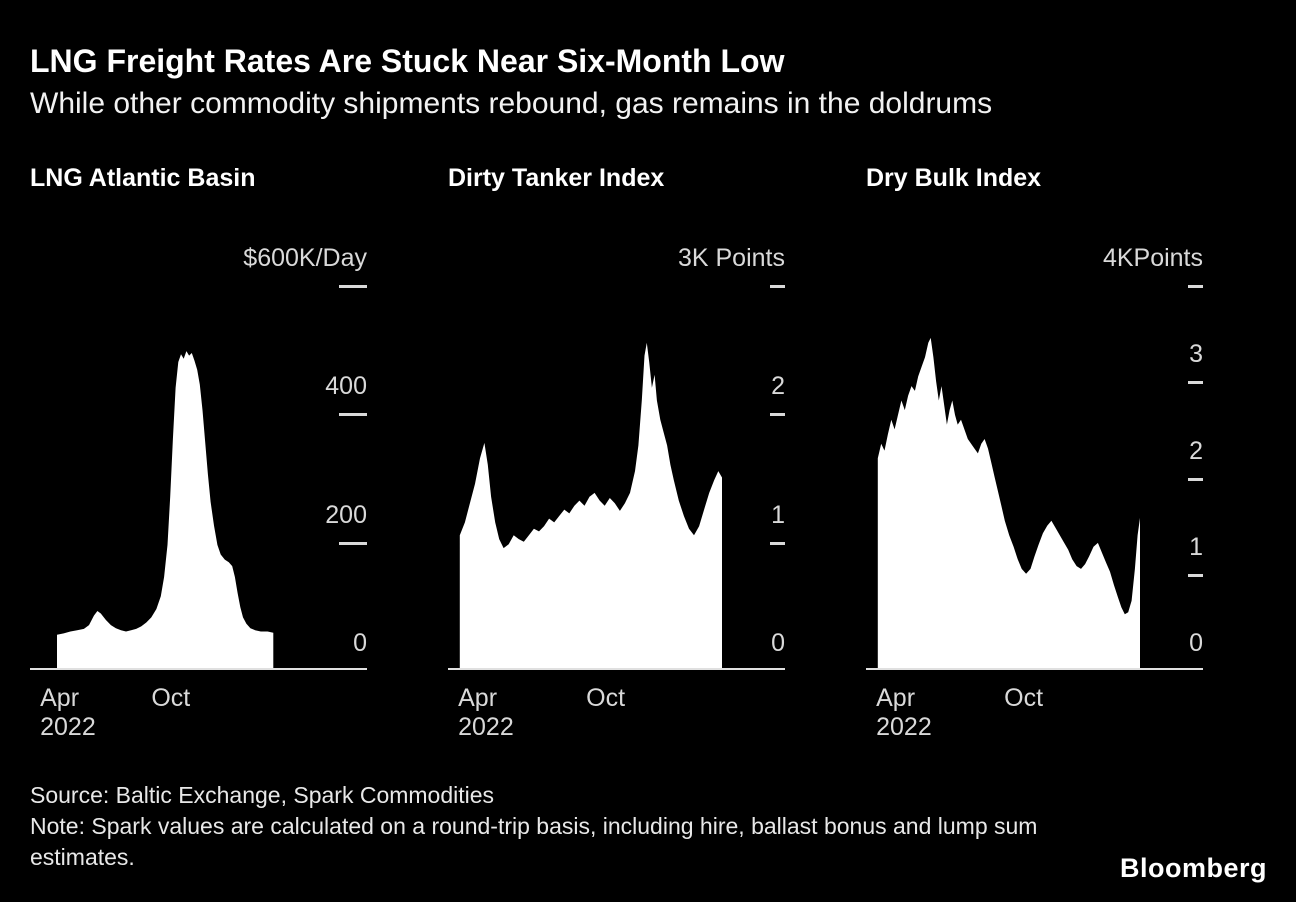 Image resolution: width=1296 pixels, height=902 pixels. What do you see at coordinates (954, 178) in the screenshot?
I see `panel-title: Dry Bulk Index` at bounding box center [954, 178].